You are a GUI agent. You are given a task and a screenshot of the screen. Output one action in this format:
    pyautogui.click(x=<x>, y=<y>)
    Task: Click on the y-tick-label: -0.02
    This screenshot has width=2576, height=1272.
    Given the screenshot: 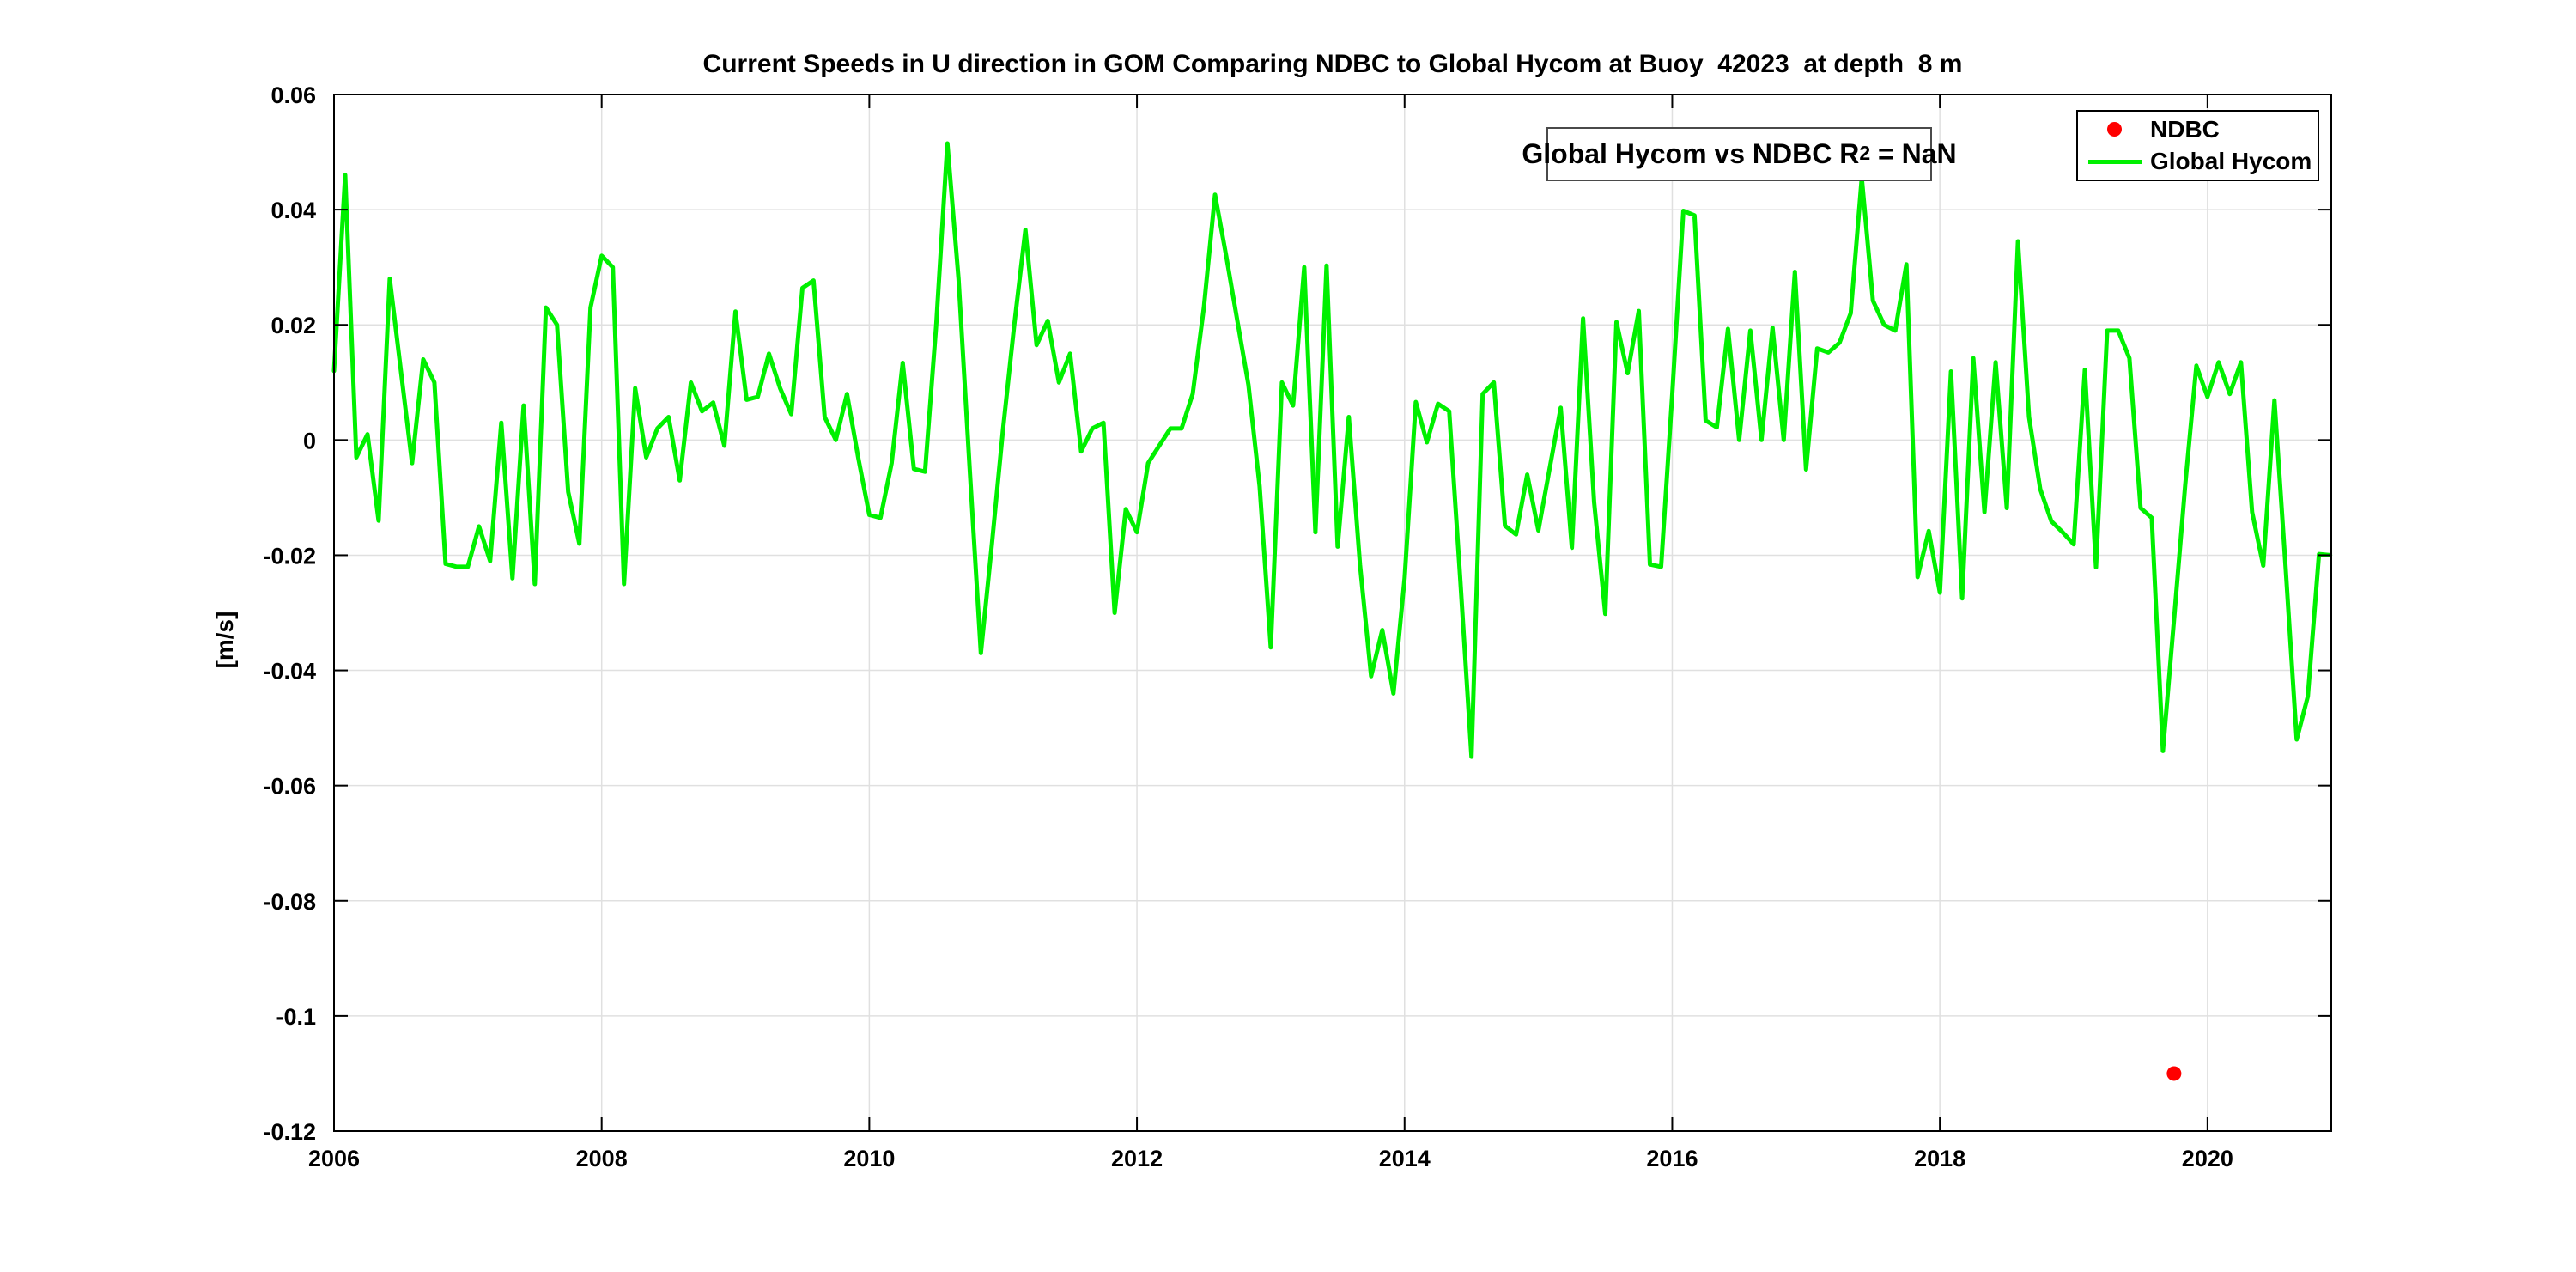 What is the action you would take?
    pyautogui.click(x=290, y=556)
    